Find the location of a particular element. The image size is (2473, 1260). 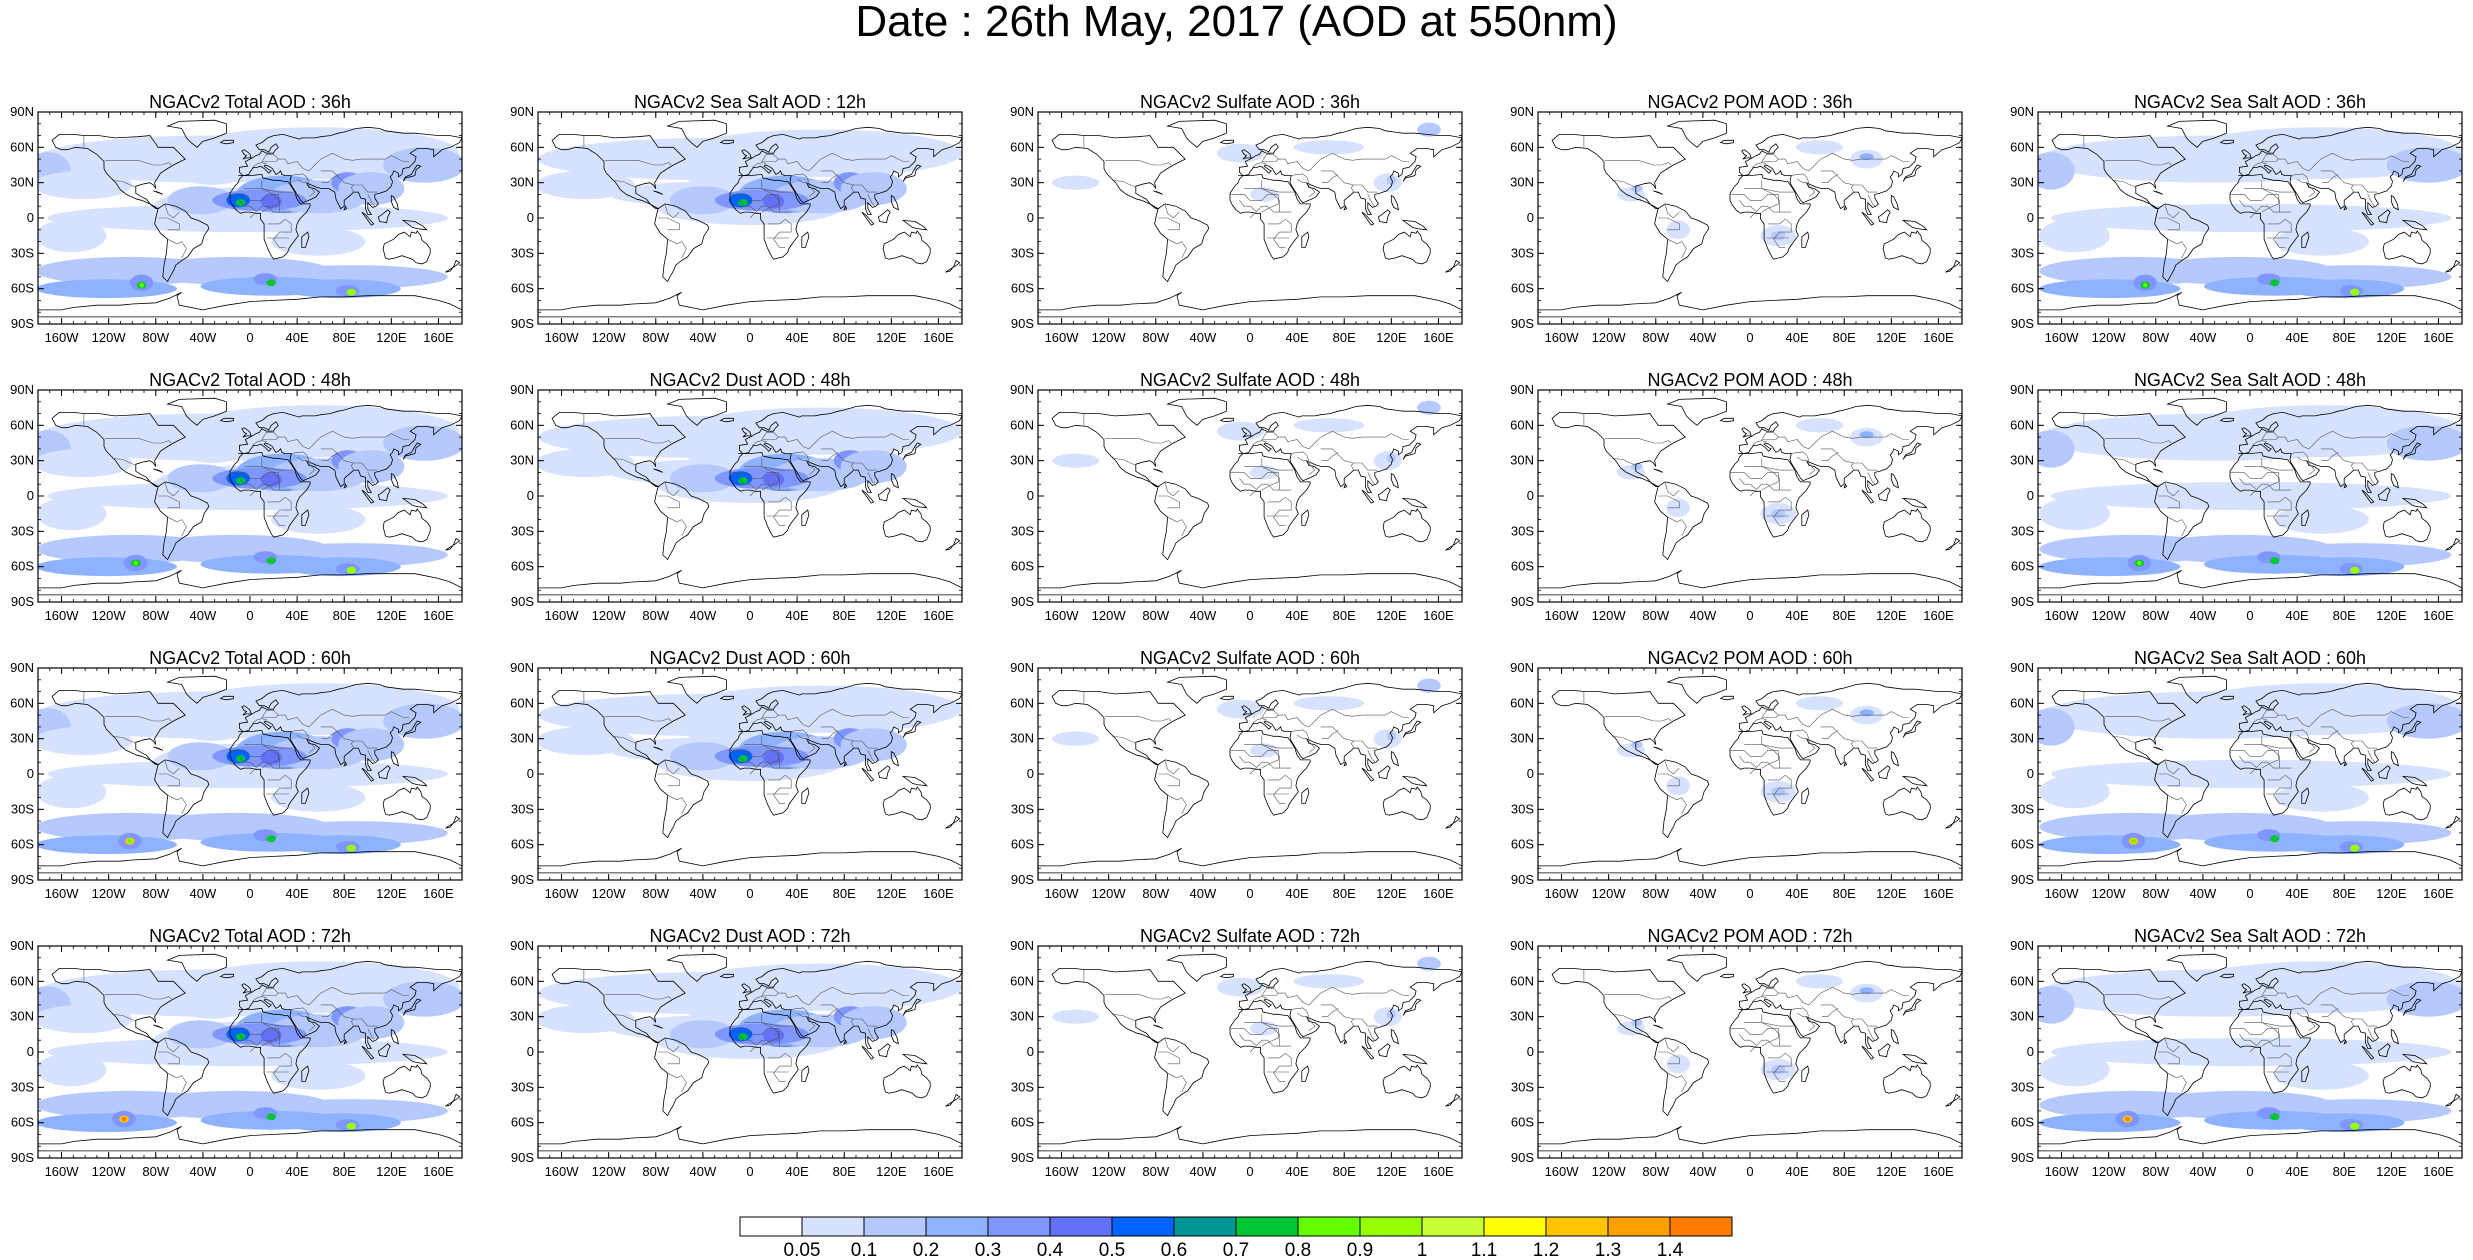

lon-tick-label: 40E is located at coordinates (297, 337).